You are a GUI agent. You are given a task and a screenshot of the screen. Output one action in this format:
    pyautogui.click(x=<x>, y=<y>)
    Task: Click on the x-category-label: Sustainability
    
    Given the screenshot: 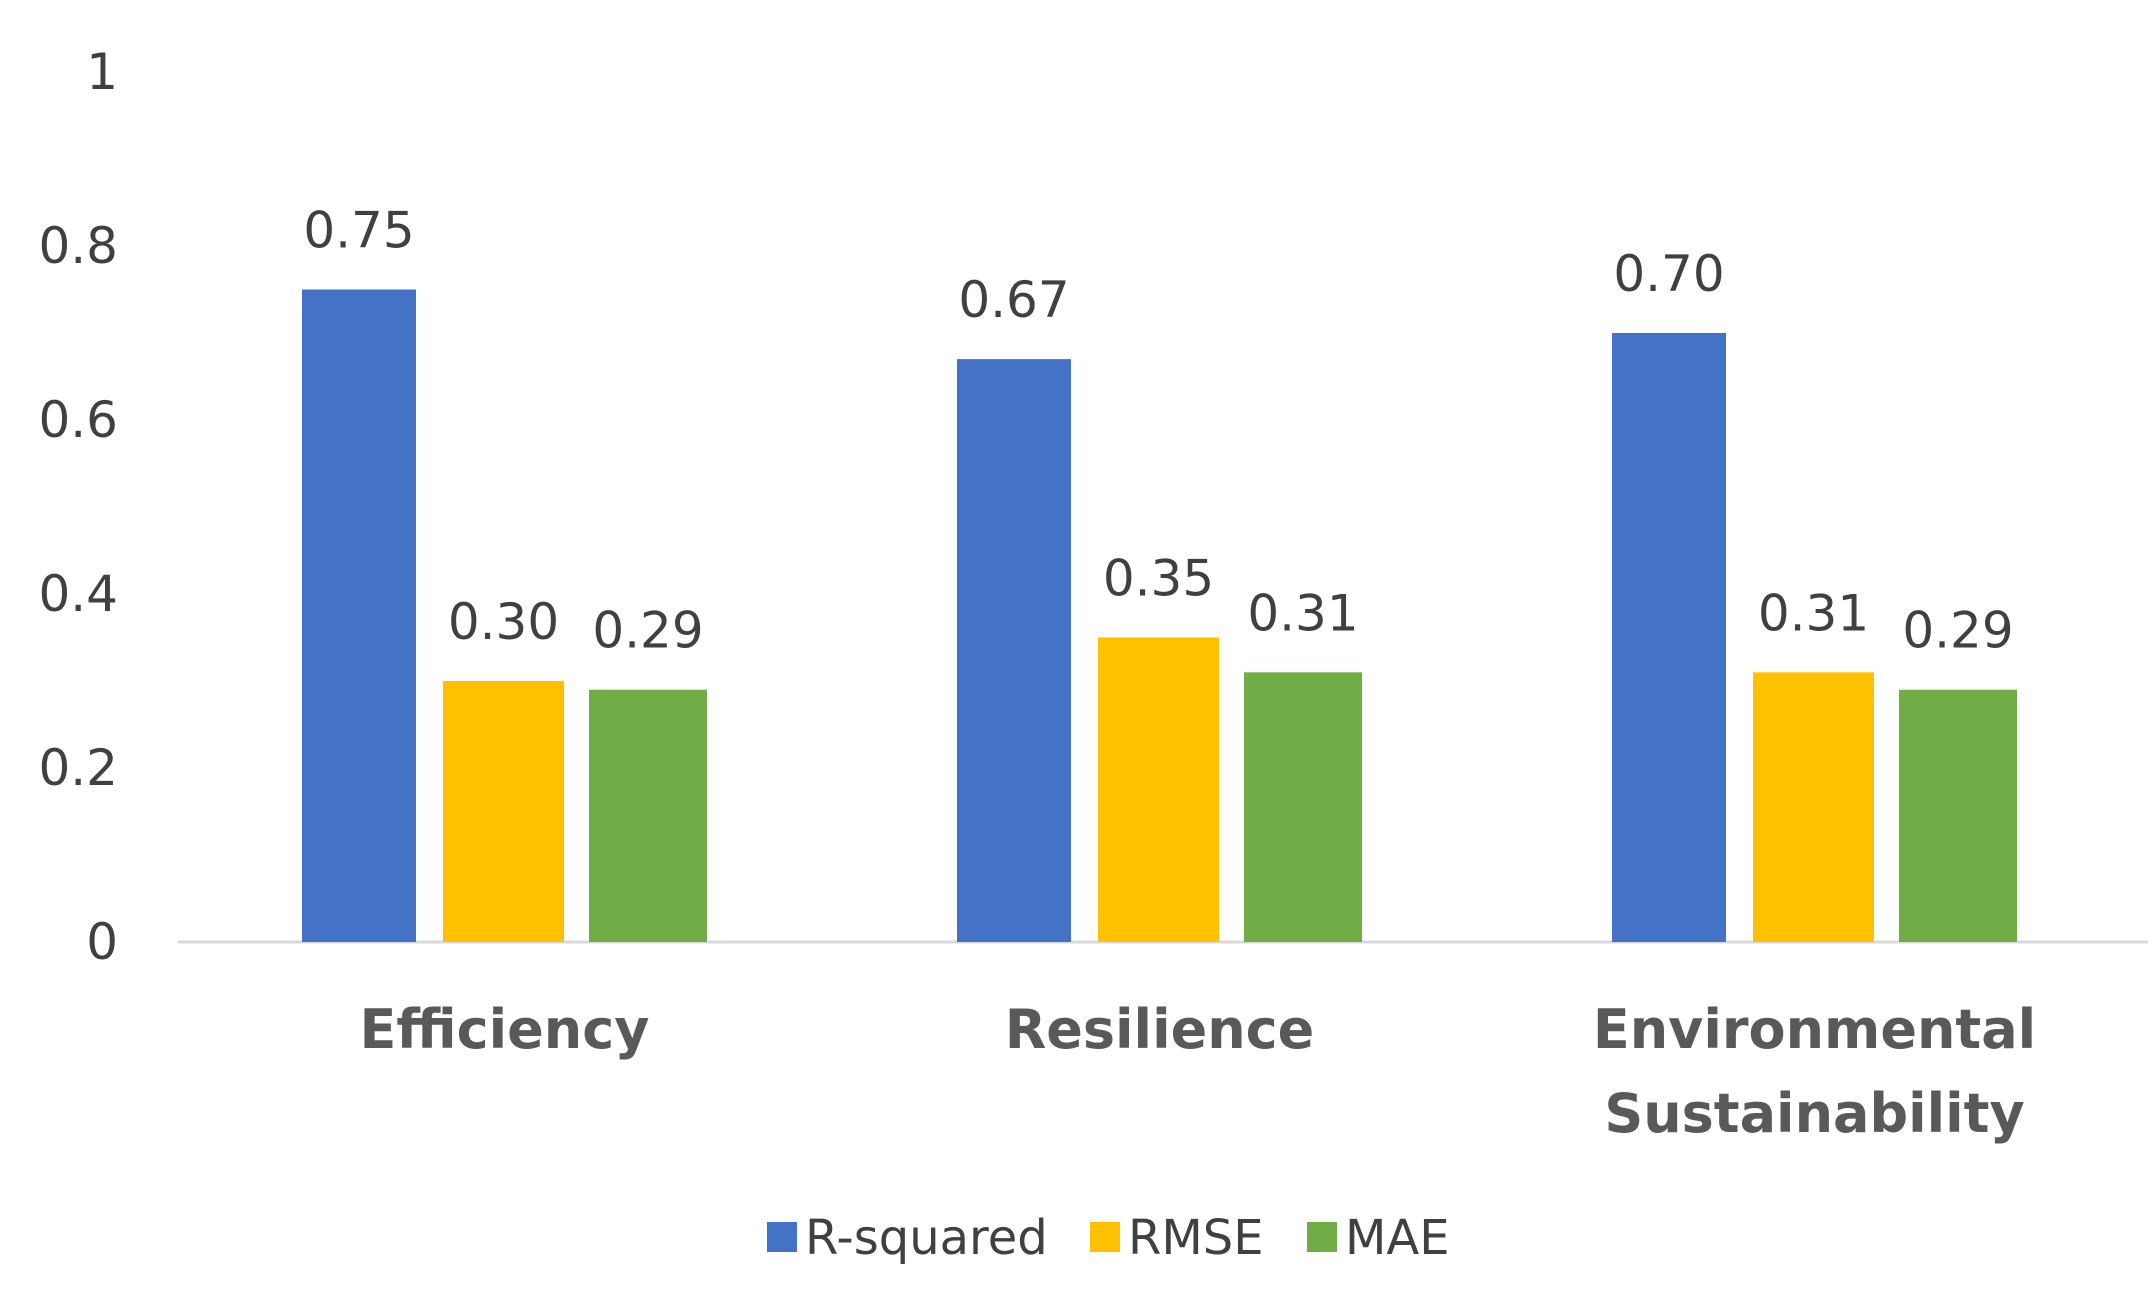 What is the action you would take?
    pyautogui.click(x=1814, y=1113)
    